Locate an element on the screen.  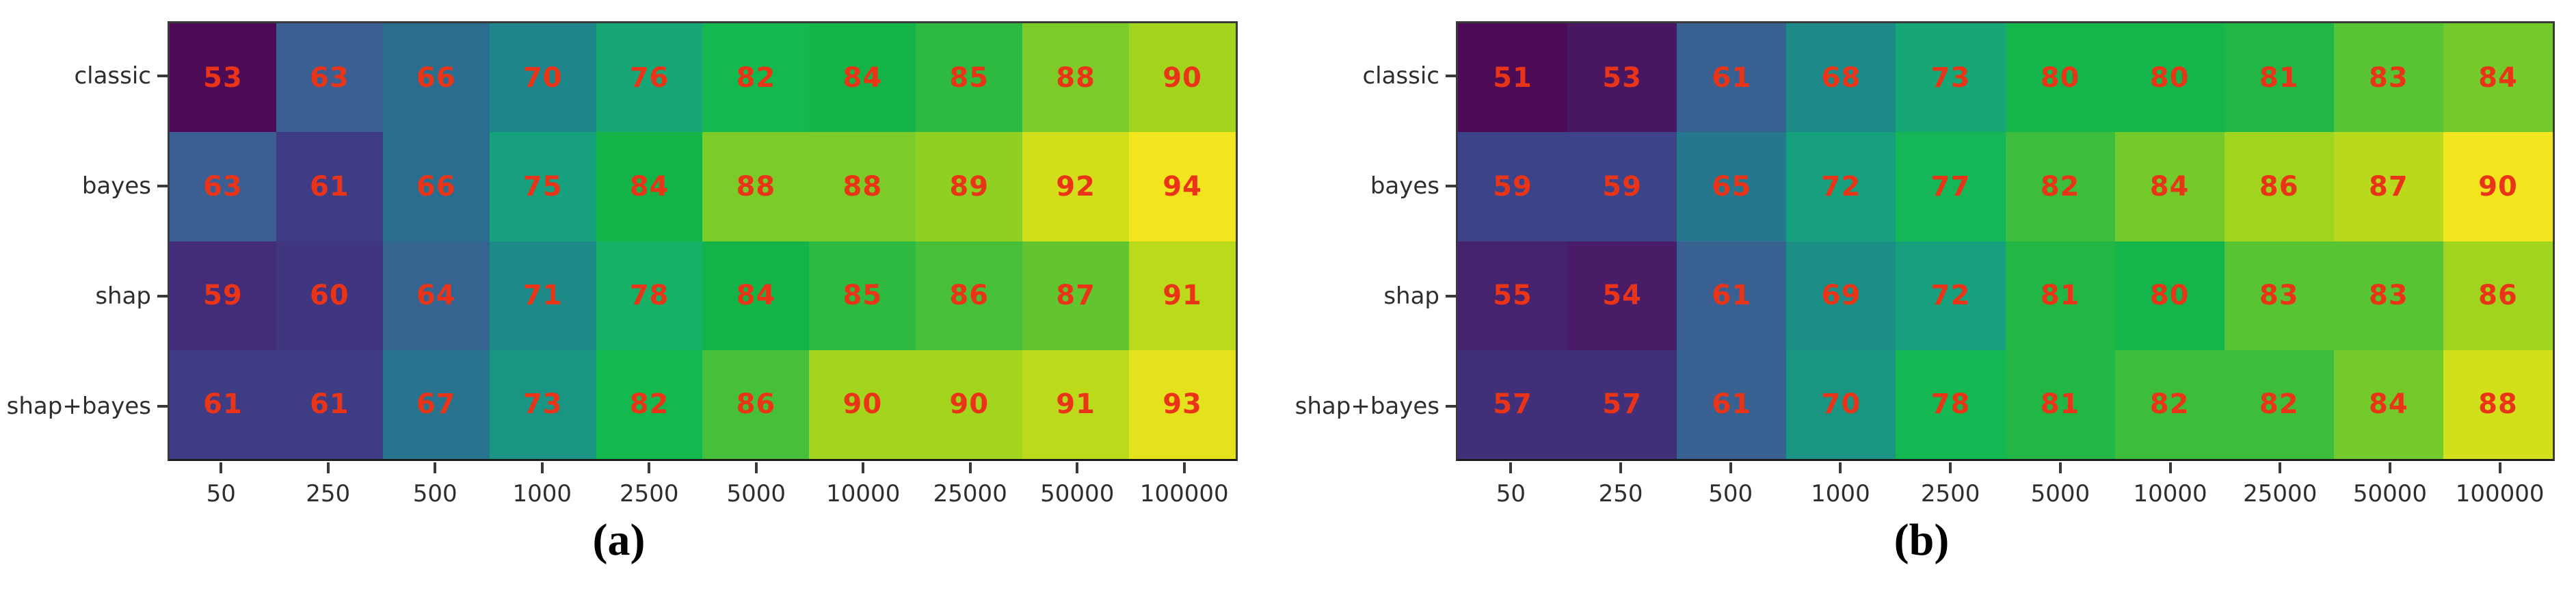
heatmap-cell: 71 is located at coordinates (542, 296).